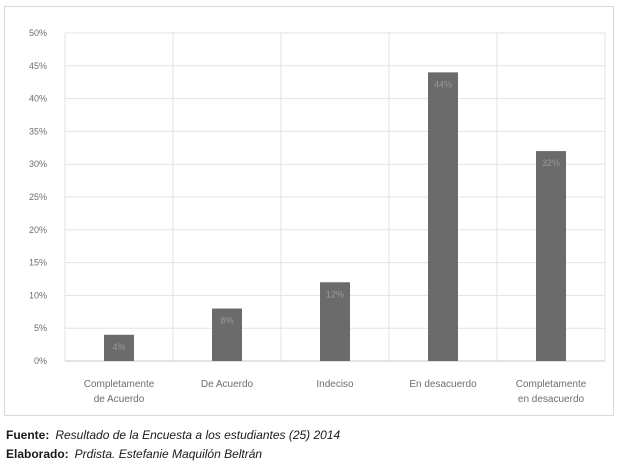  What do you see at coordinates (38, 33) in the screenshot?
I see `y-tick-label: 50%` at bounding box center [38, 33].